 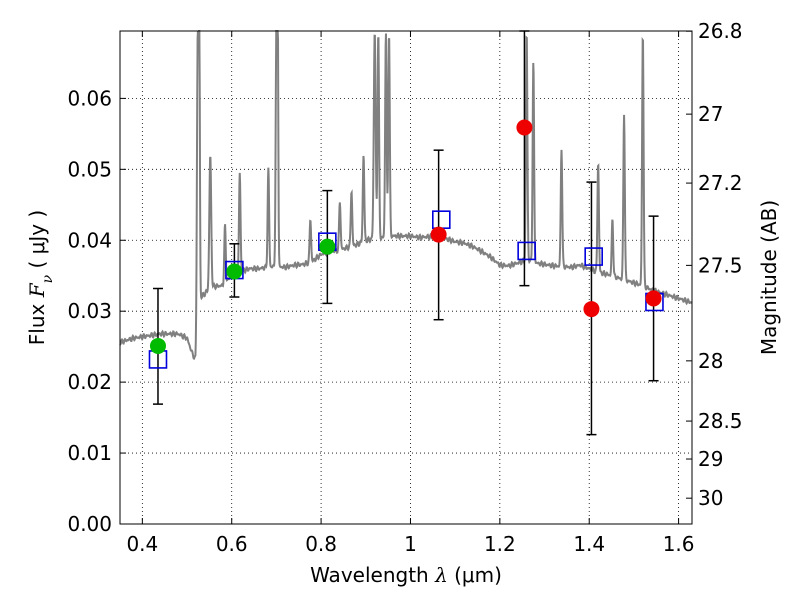 What do you see at coordinates (232, 544) in the screenshot?
I see `x-tick-label: 0.6` at bounding box center [232, 544].